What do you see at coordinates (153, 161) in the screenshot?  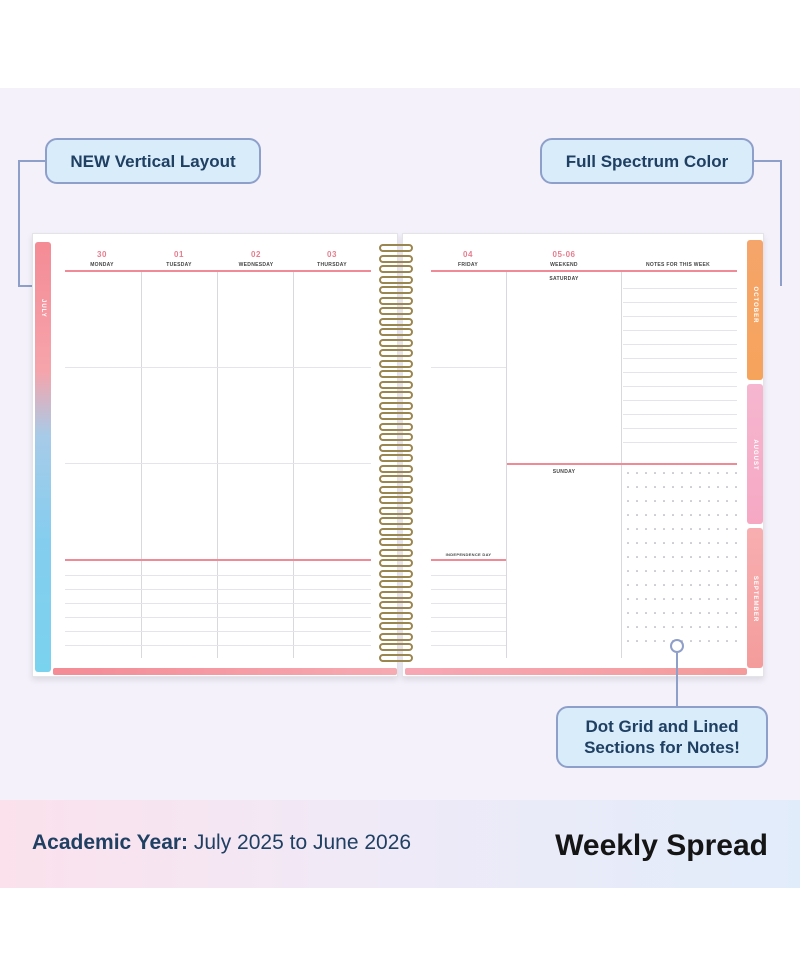 I see `callout-vertical-layout: NEW Vertical Layout` at bounding box center [153, 161].